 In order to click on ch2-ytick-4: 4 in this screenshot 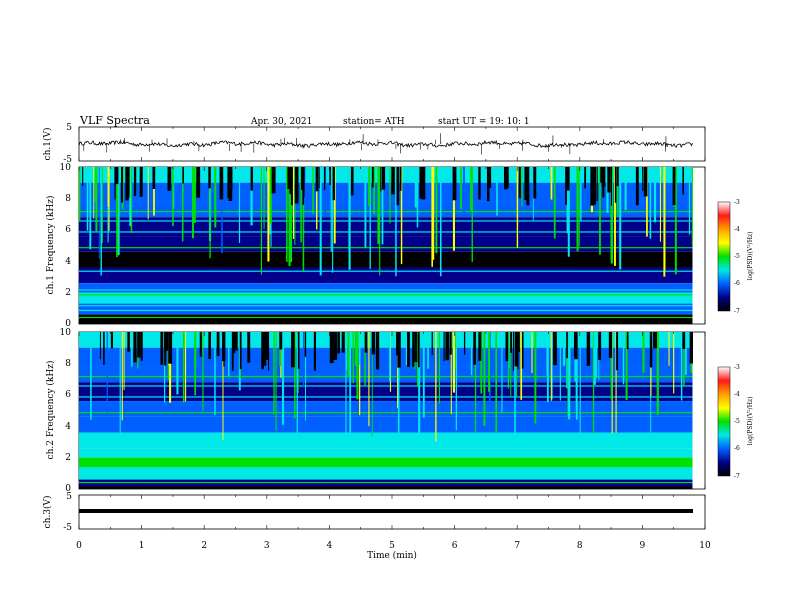, I will do `click(68, 427)`.